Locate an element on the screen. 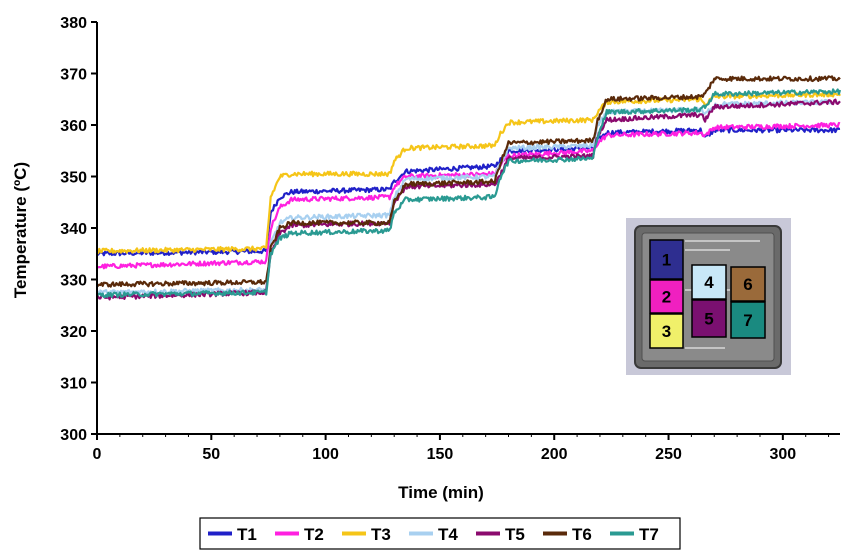 This screenshot has height=553, width=841. x-tick-label: 100 is located at coordinates (325, 454).